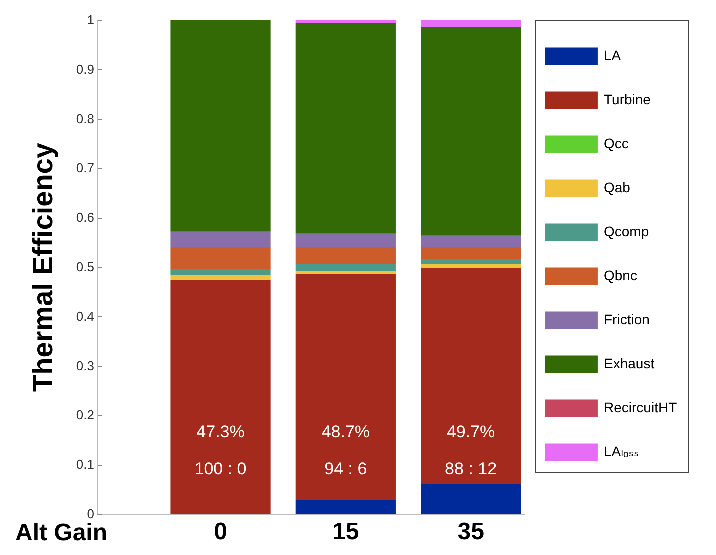  What do you see at coordinates (627, 232) in the screenshot?
I see `legend-label: Qcomp` at bounding box center [627, 232].